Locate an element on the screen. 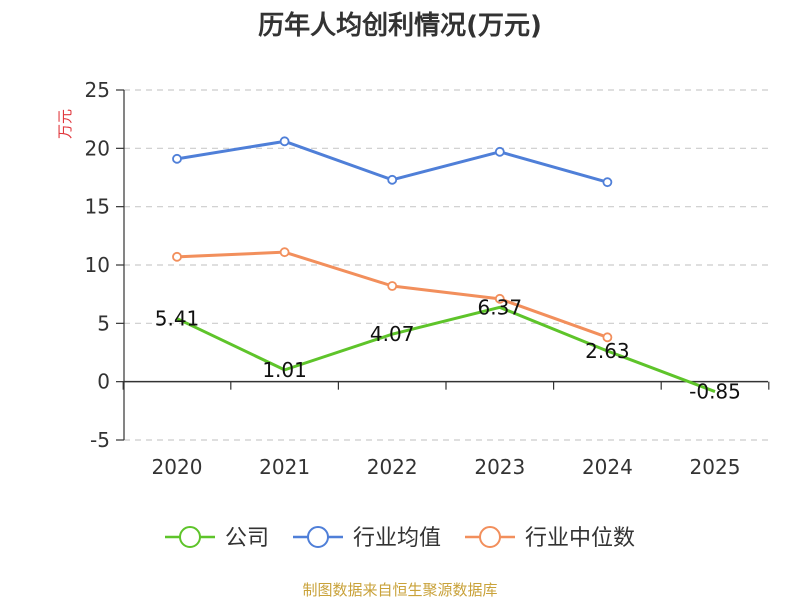  data-labels: 5.41 1.01 4.07 6.37 2.63 -0.85 is located at coordinates (448, 349).